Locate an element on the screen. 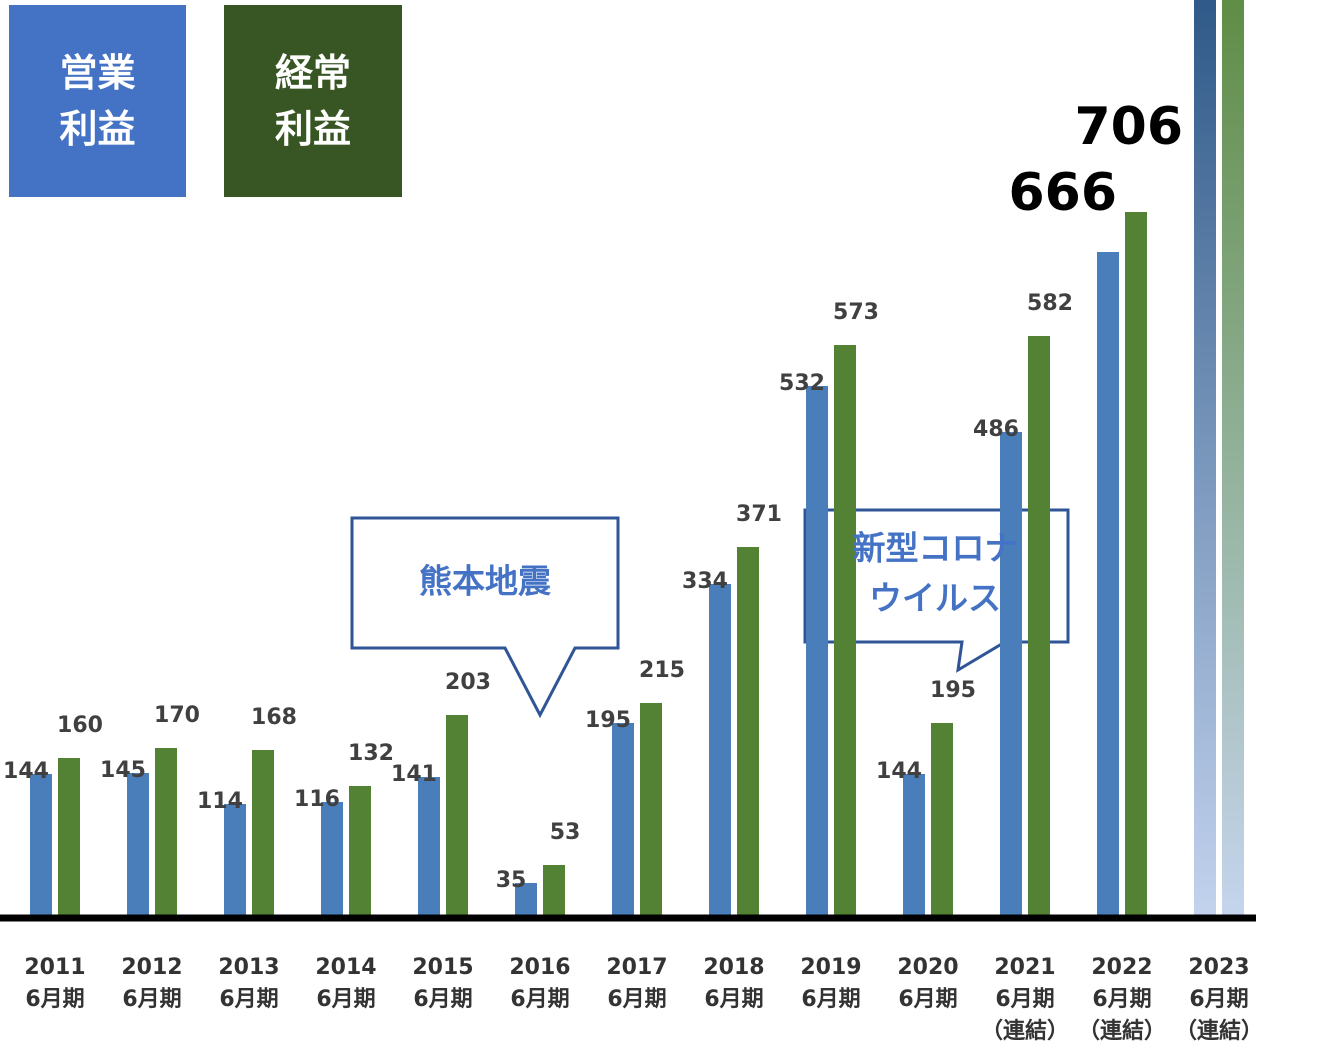 This screenshot has height=1048, width=1335. data-label: 532 is located at coordinates (802, 383).